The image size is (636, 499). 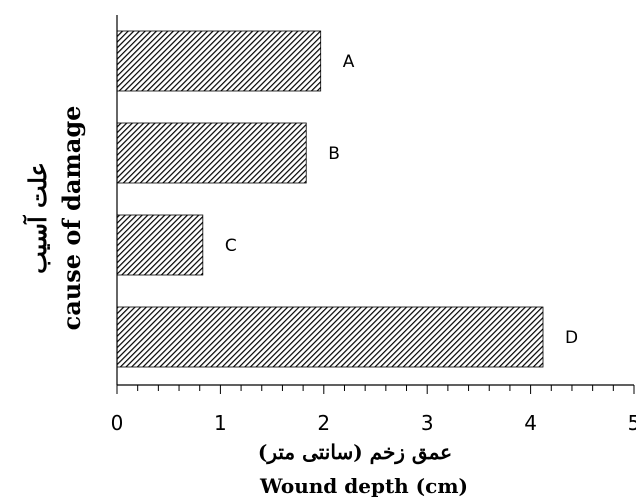 What do you see at coordinates (349, 62) in the screenshot?
I see `bar-label-a: A` at bounding box center [349, 62].